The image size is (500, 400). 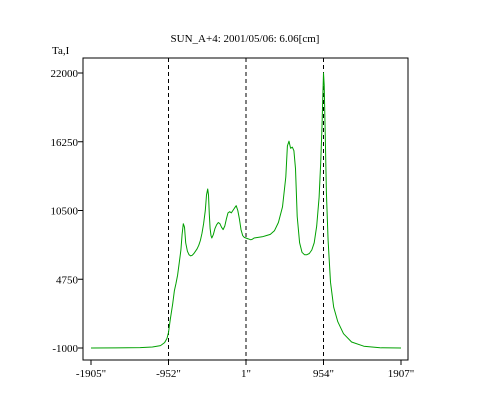 I want to click on y-axis-label: Ta,I, so click(x=61, y=51).